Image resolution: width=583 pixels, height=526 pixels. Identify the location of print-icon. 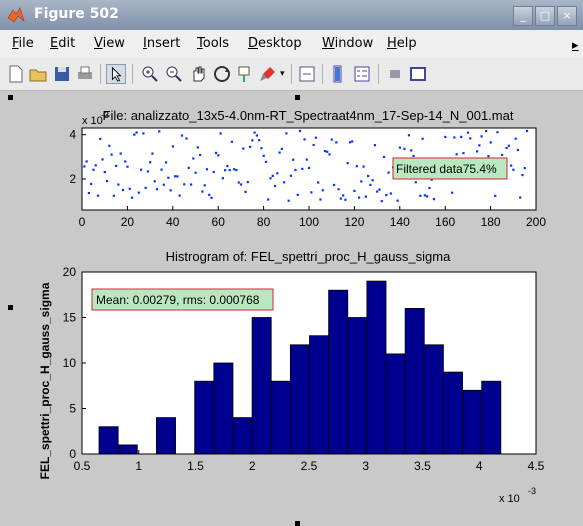
(85, 74).